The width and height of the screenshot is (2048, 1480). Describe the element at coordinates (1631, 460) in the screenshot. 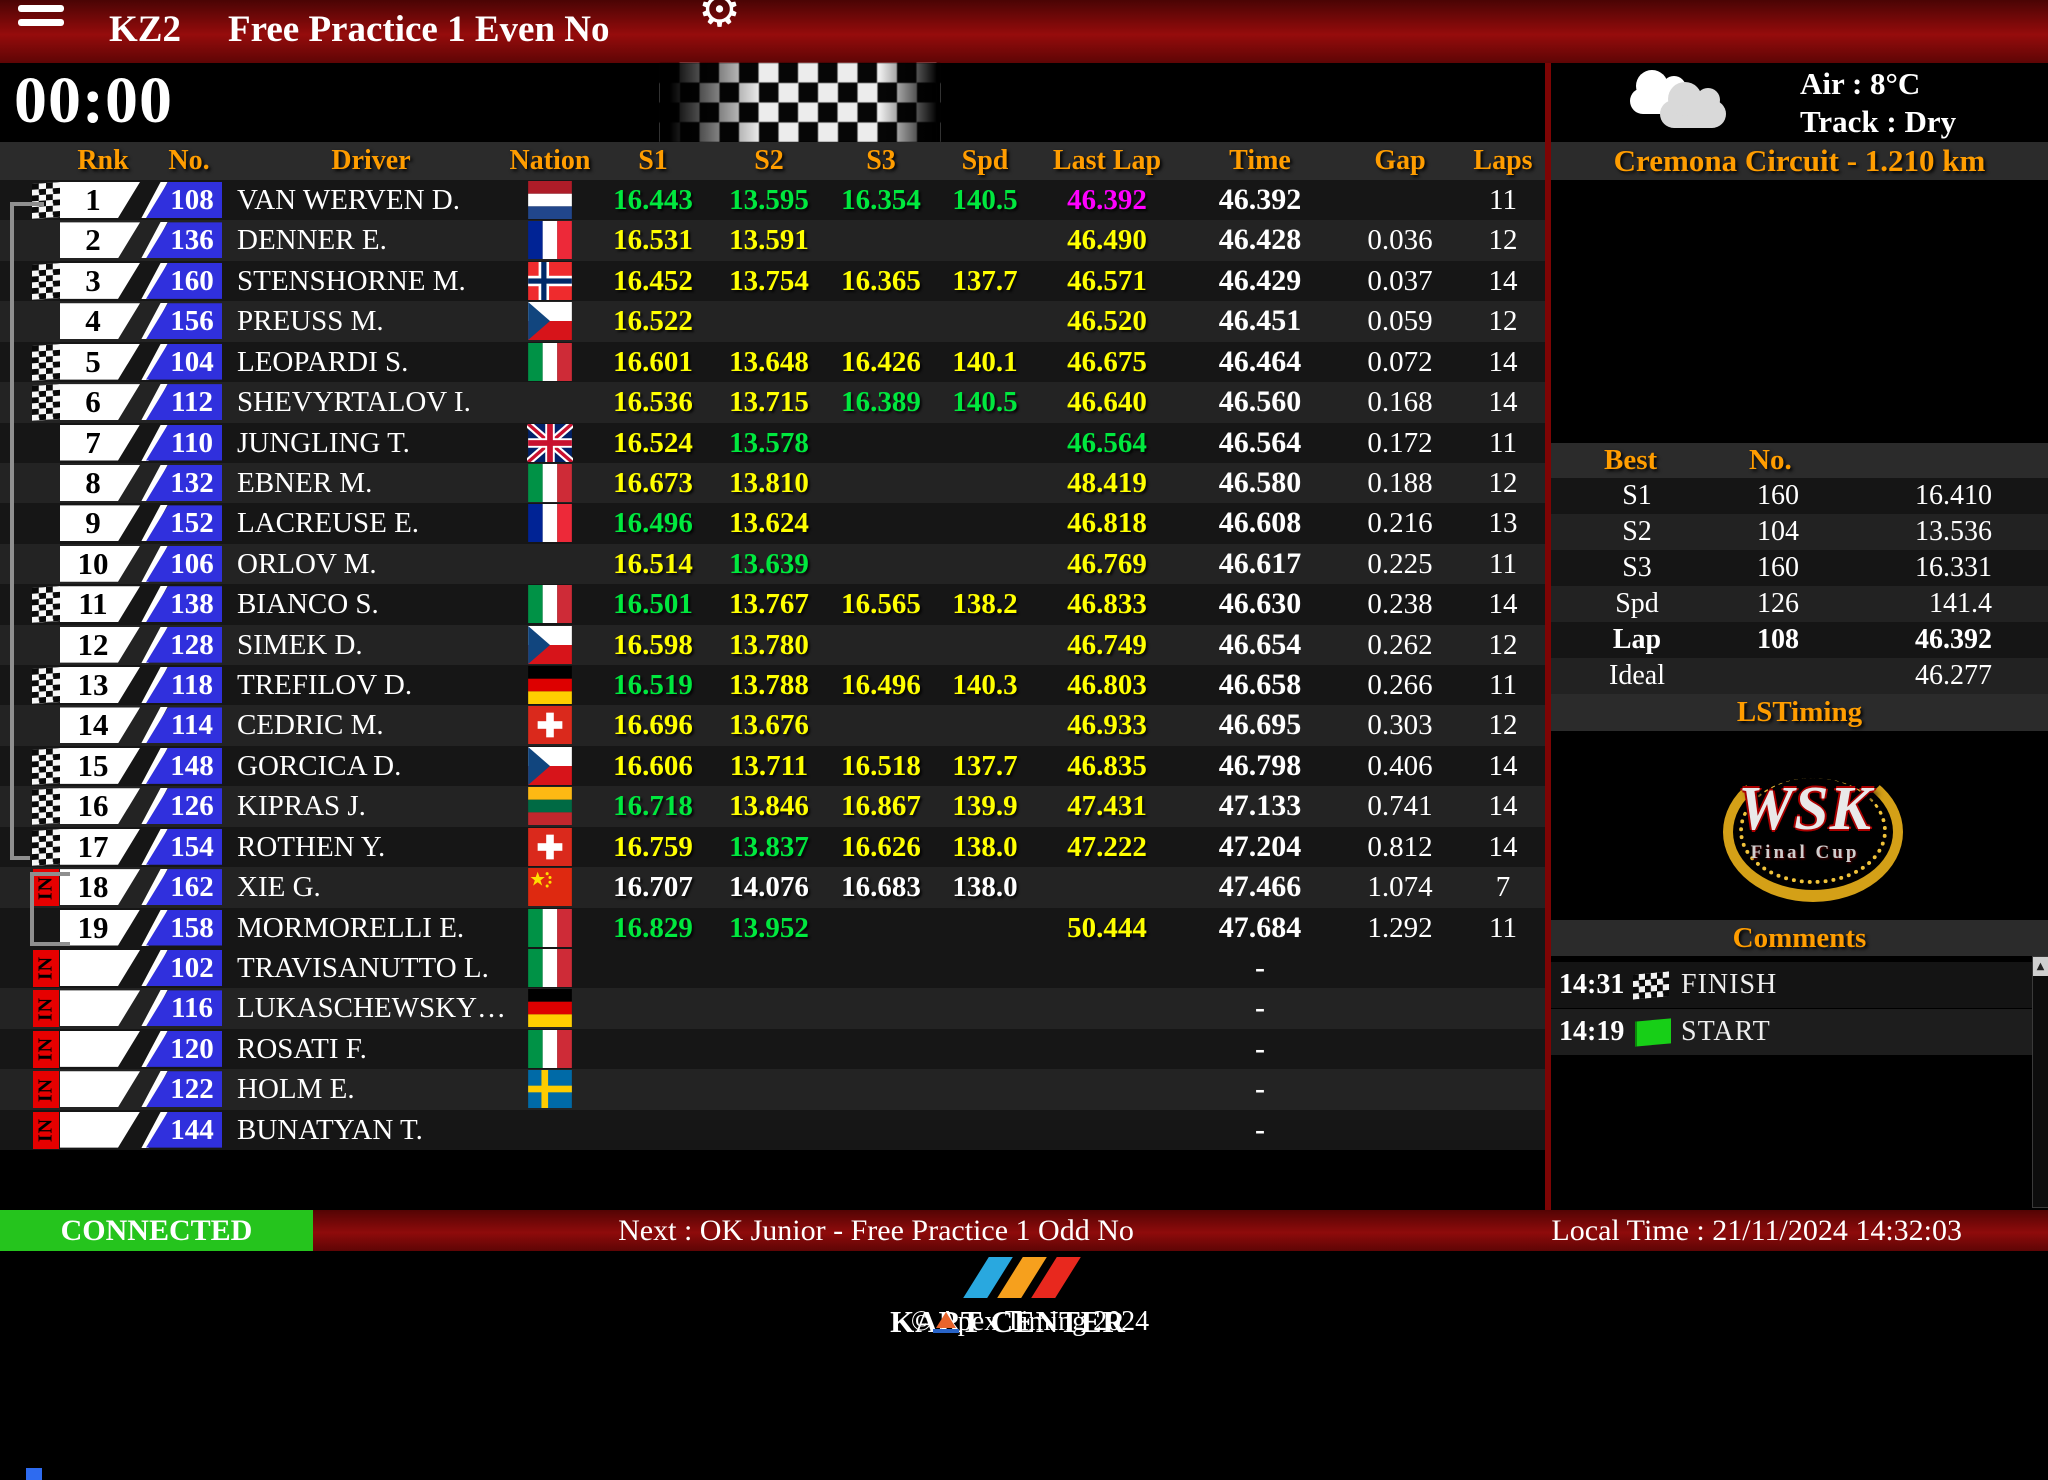

I see `best-title: Best` at that location.